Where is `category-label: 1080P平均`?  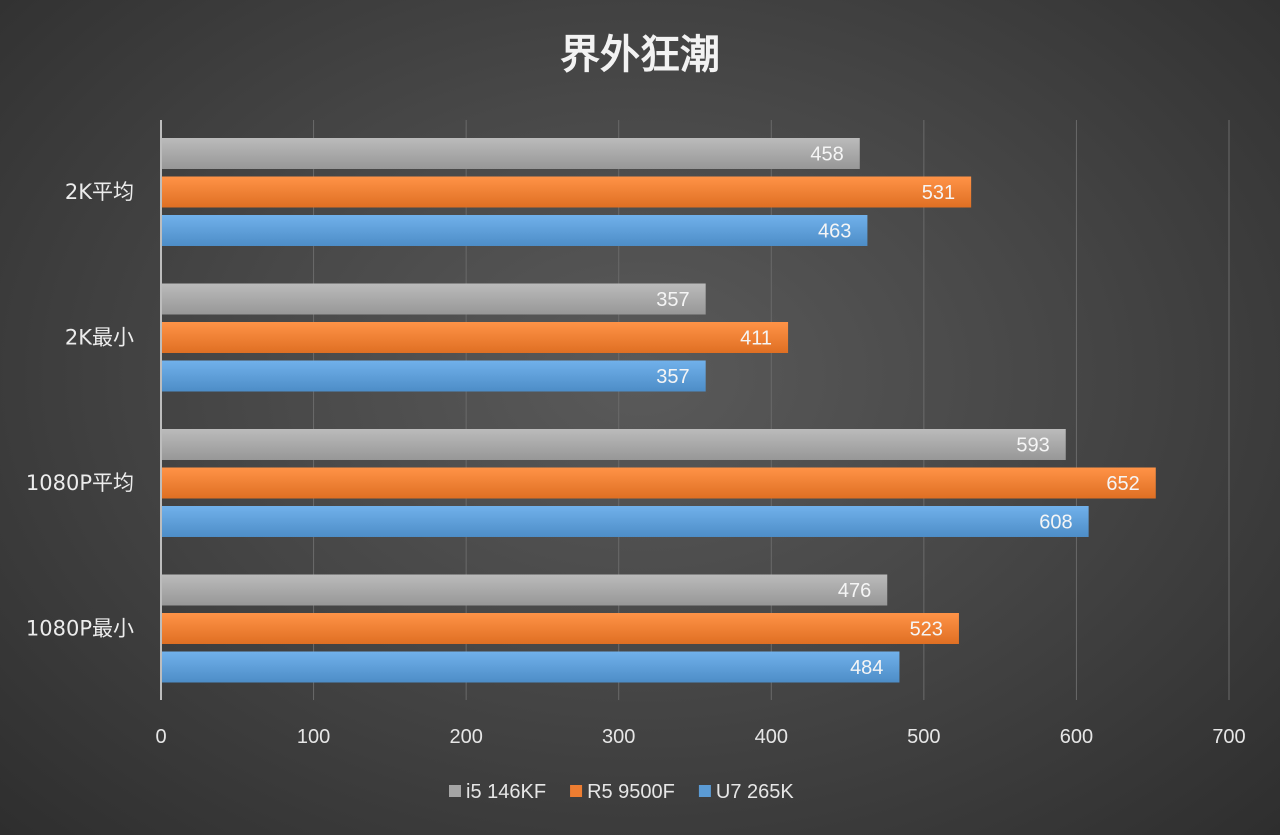
category-label: 1080P平均 is located at coordinates (80, 483).